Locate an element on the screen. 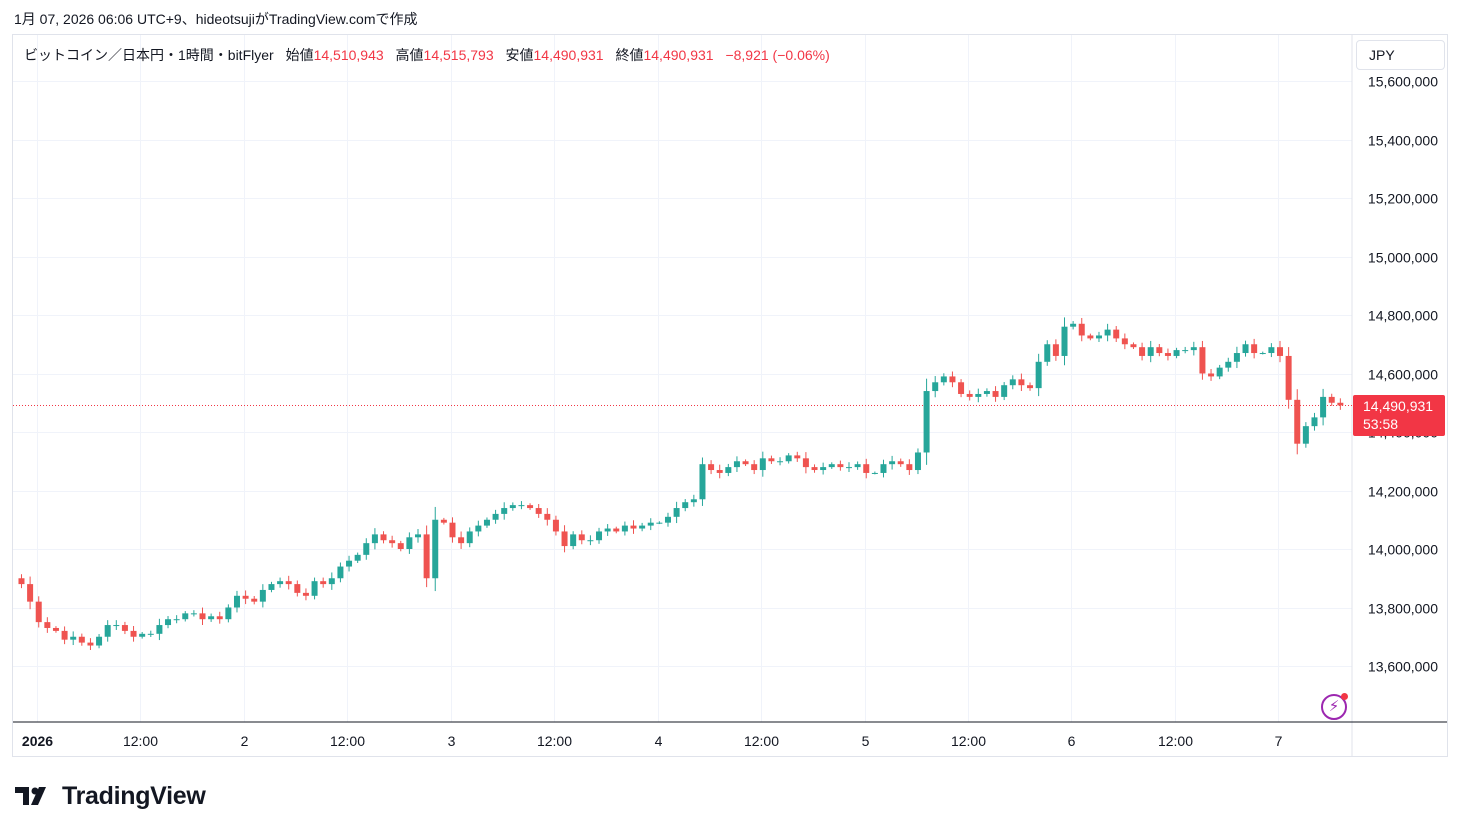  lightning-bolt-icon: ⚡ is located at coordinates (1334, 706).